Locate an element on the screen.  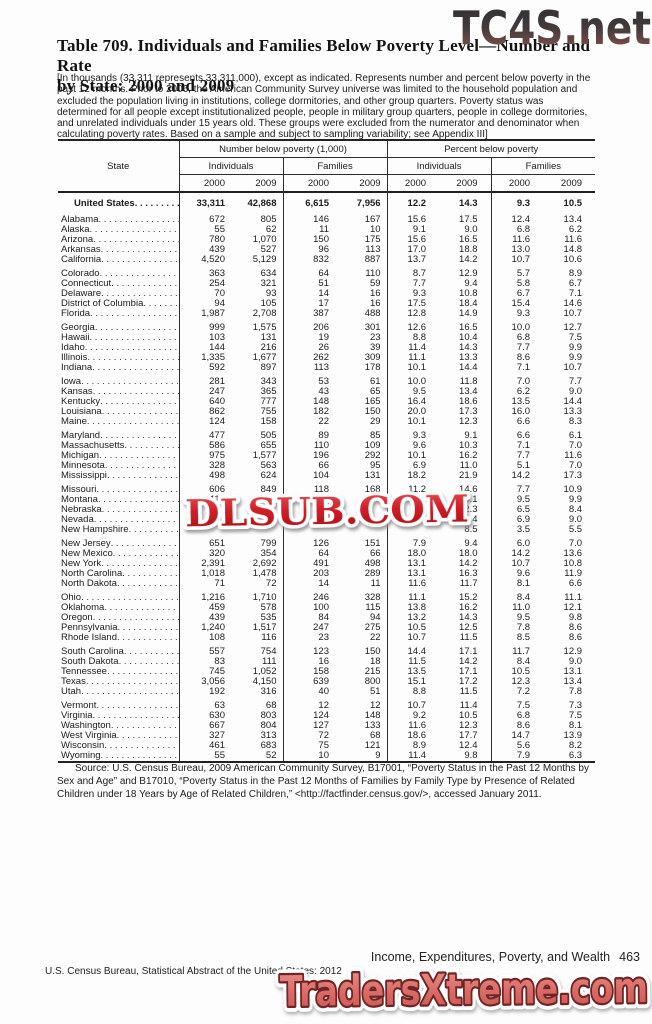
cell-families-2009: 289 is located at coordinates (372, 573).